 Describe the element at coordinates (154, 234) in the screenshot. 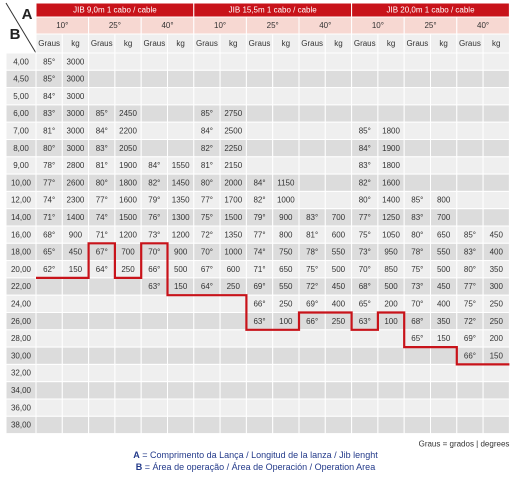

I see `angle-value: 73°` at that location.